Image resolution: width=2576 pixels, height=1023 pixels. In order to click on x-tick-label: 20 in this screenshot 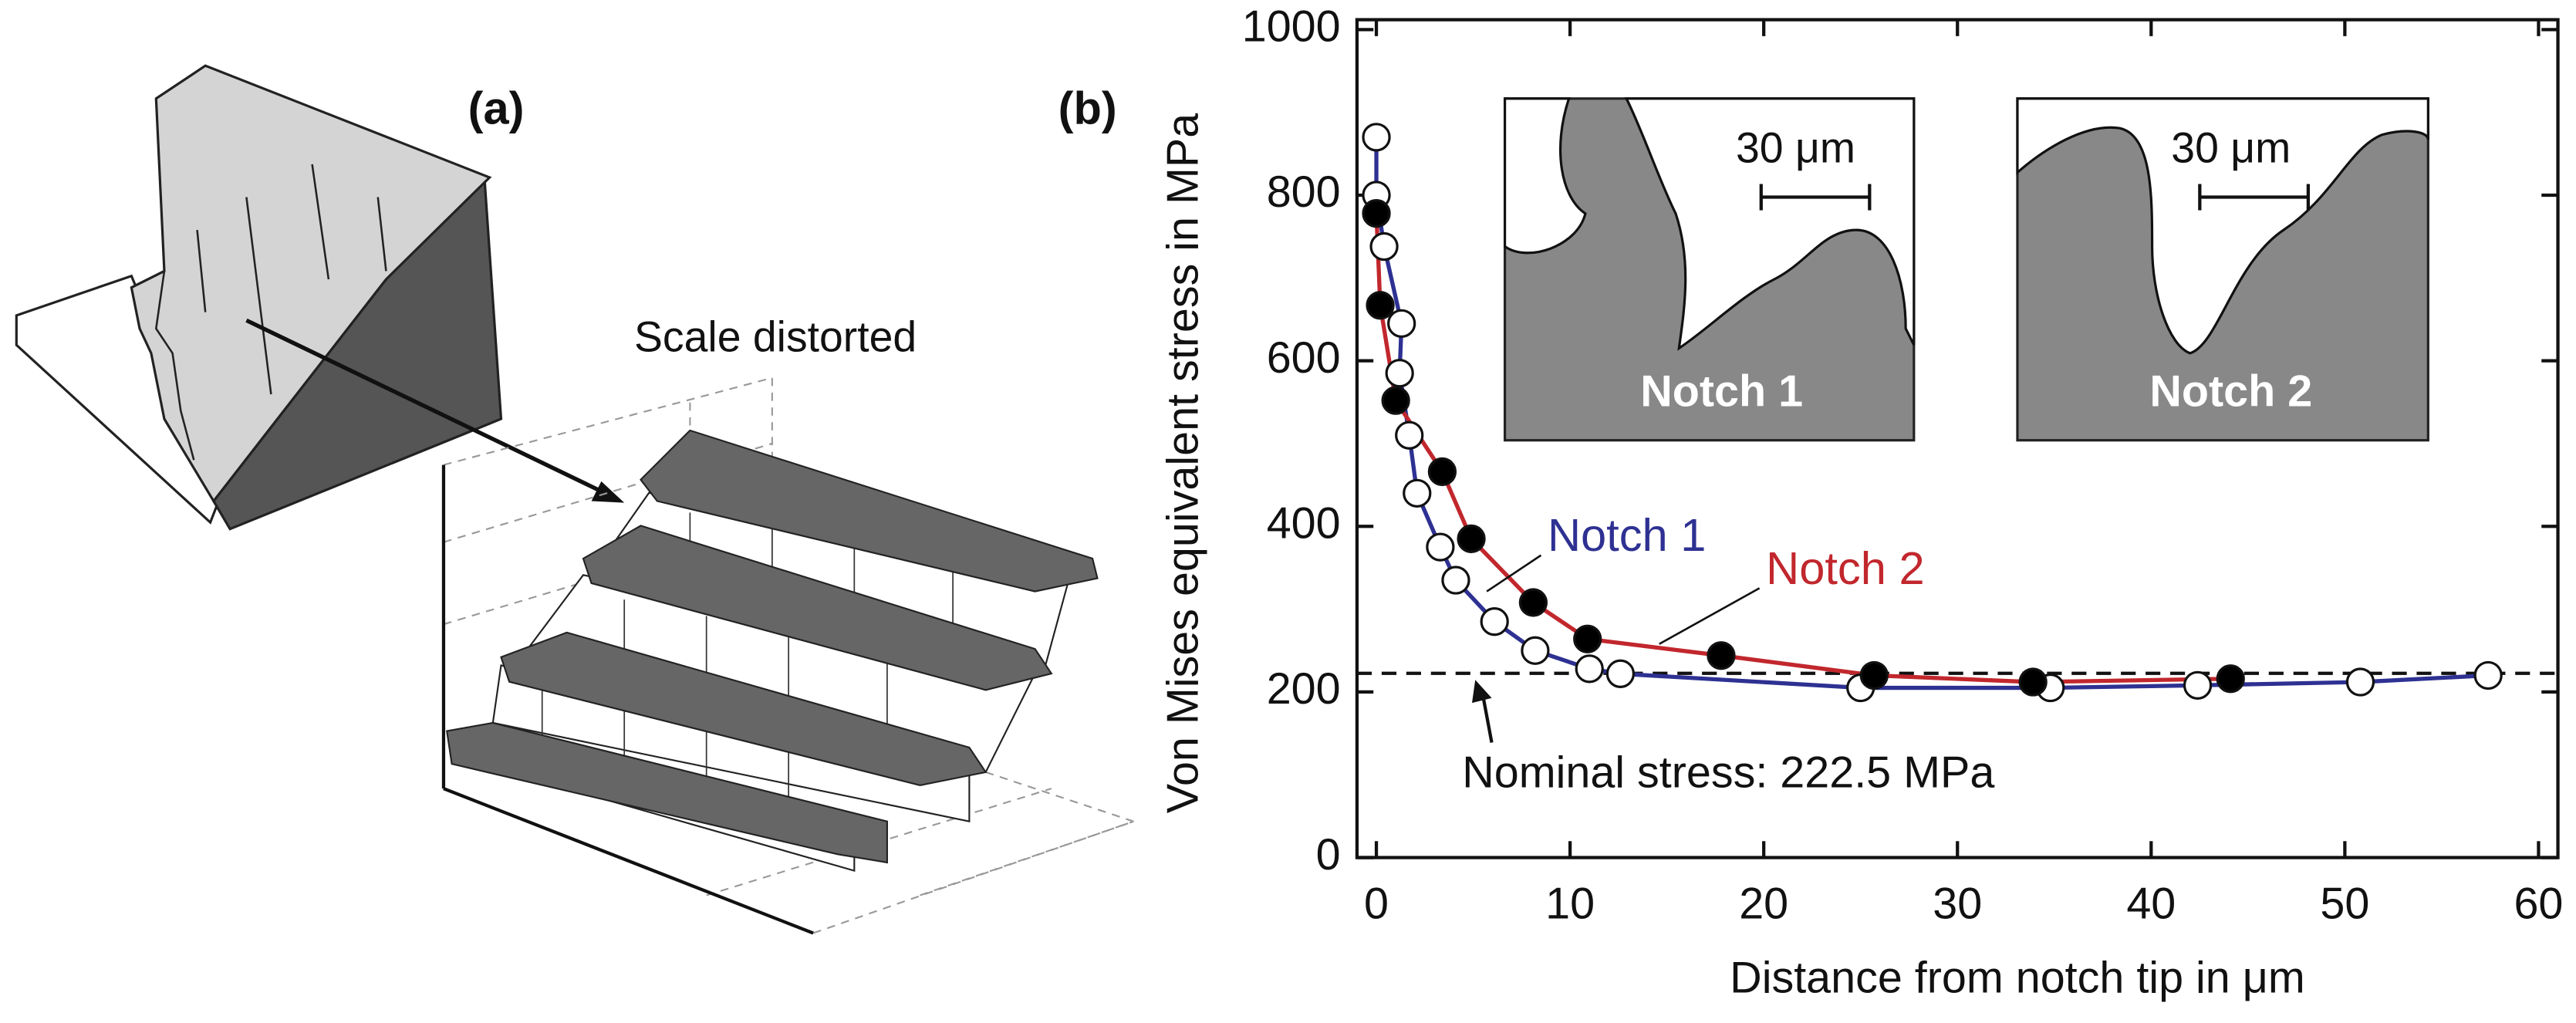, I will do `click(1763, 904)`.